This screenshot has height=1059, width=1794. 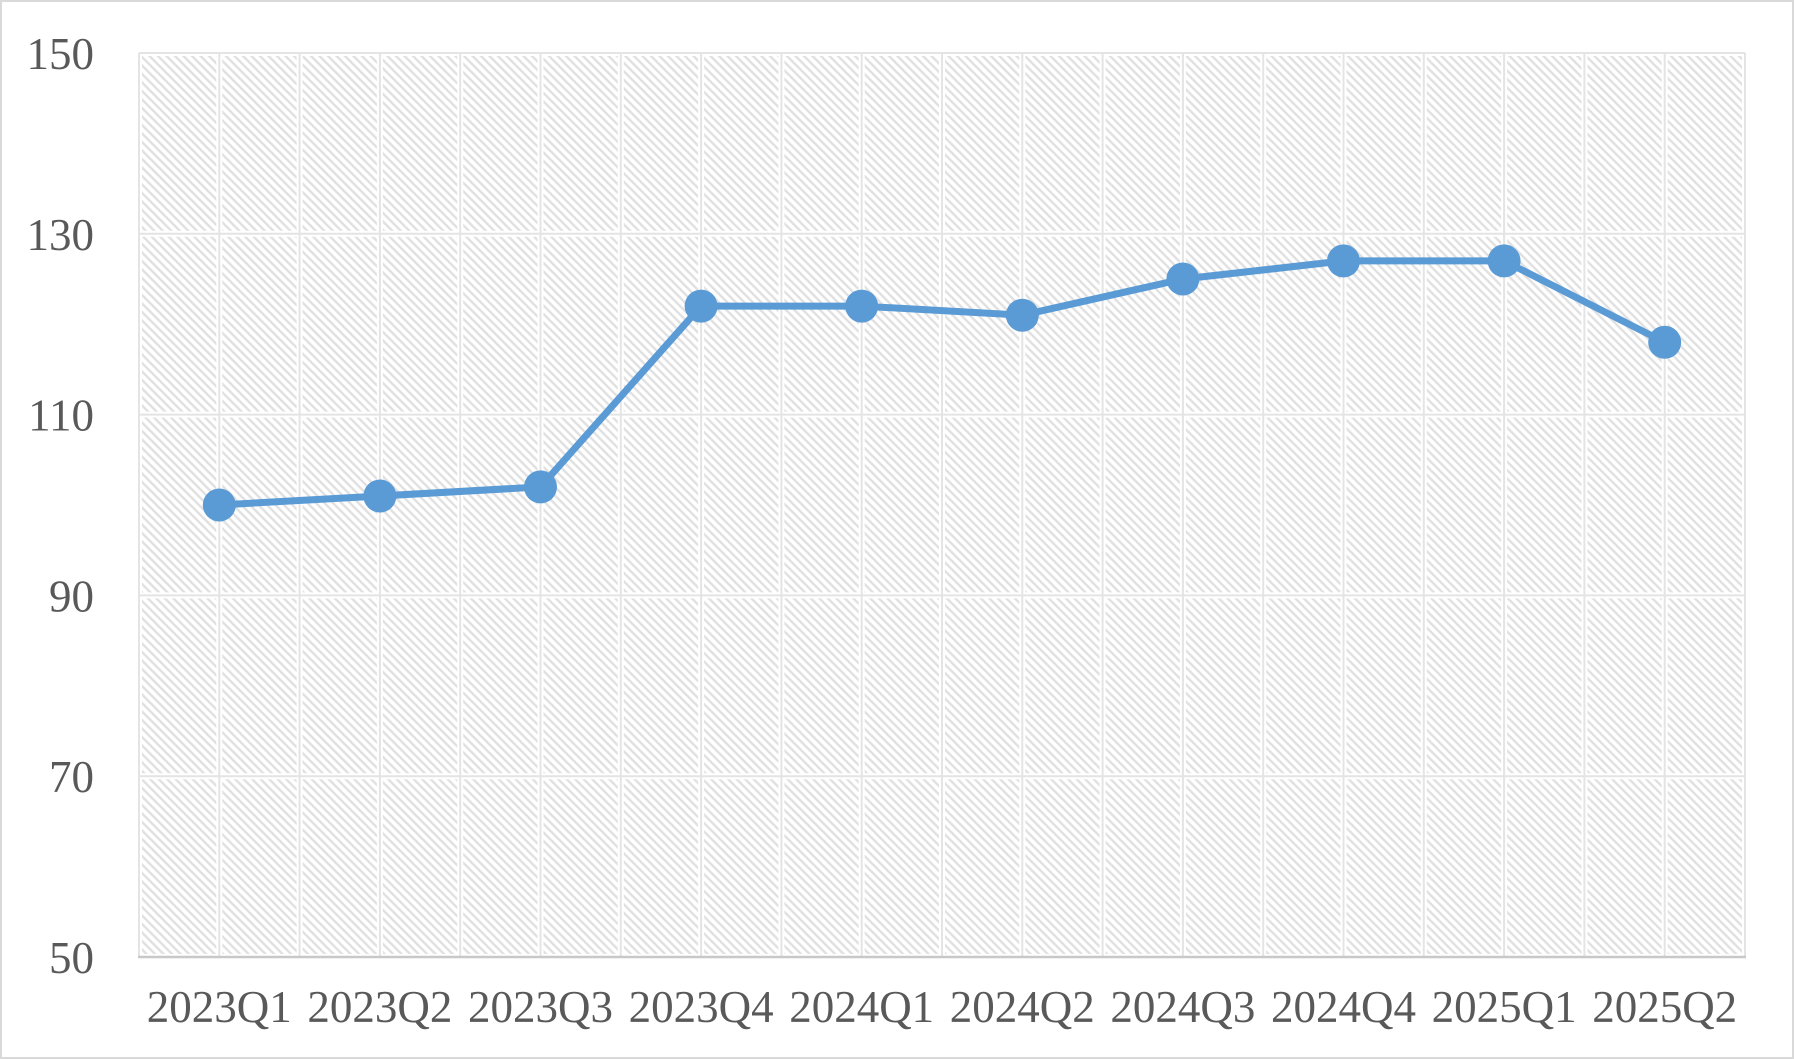 What do you see at coordinates (1664, 1007) in the screenshot?
I see `x-tick-label: 2025Q2` at bounding box center [1664, 1007].